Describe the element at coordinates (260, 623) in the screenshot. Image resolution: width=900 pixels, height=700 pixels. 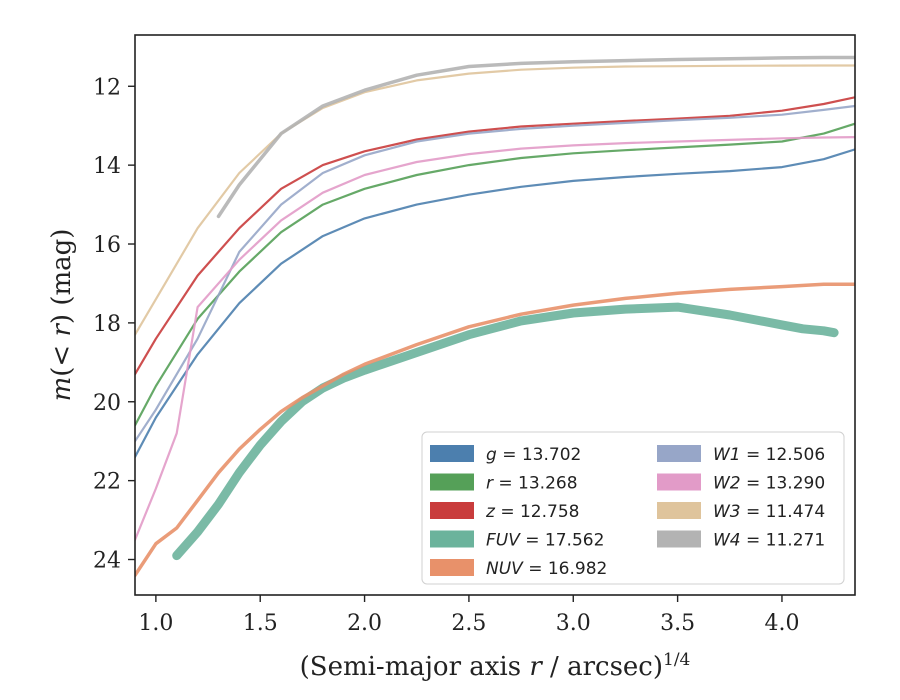
I see `x-tick-label: 1.5` at that location.